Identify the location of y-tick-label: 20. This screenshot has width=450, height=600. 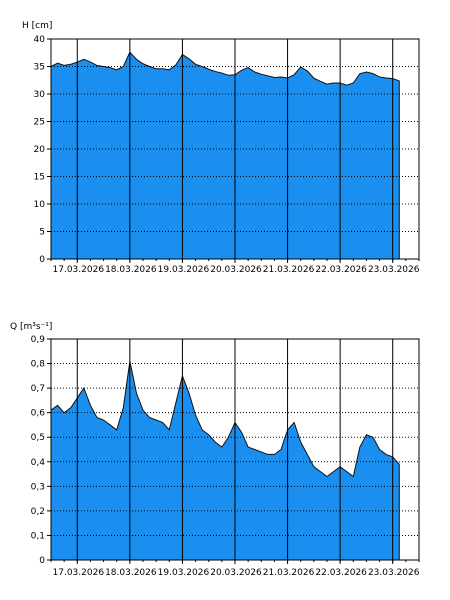
(40, 150).